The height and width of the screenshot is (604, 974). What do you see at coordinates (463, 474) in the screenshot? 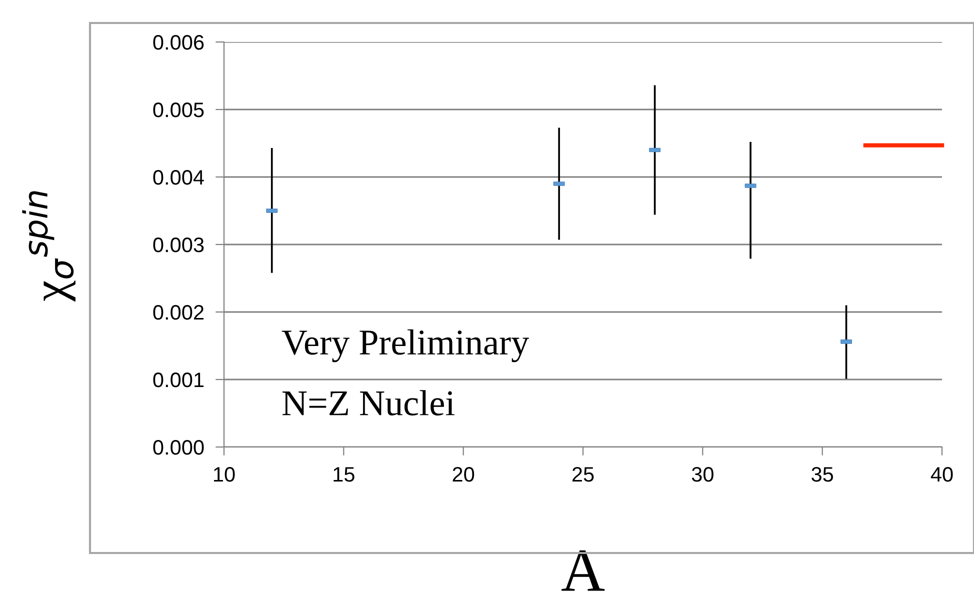
I see `x-tick-label: 20` at bounding box center [463, 474].